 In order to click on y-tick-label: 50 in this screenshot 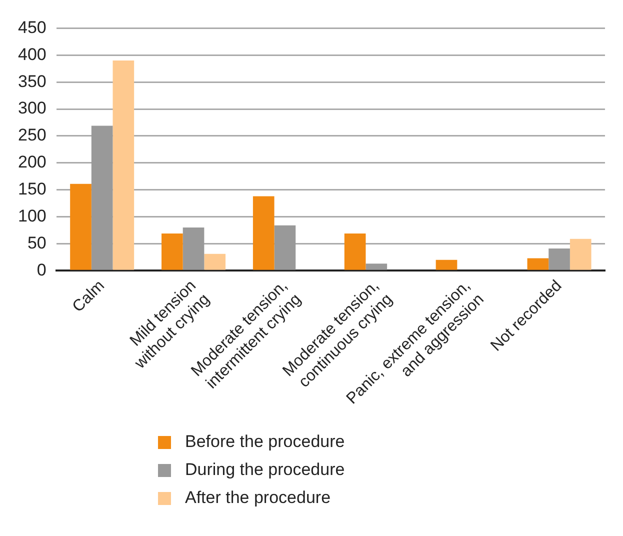, I will do `click(36, 242)`.